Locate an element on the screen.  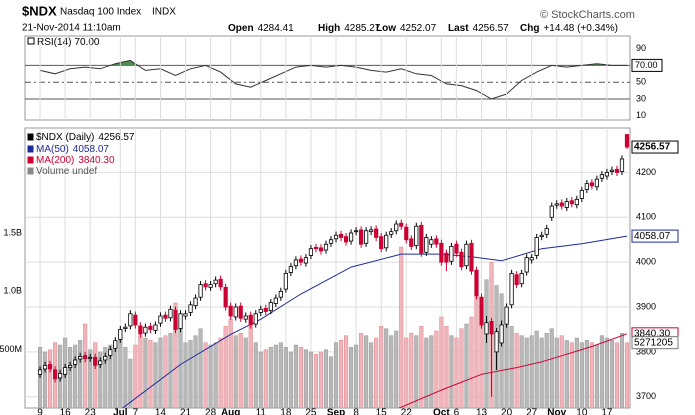
x-tick-label: 27 is located at coordinates (532, 411).